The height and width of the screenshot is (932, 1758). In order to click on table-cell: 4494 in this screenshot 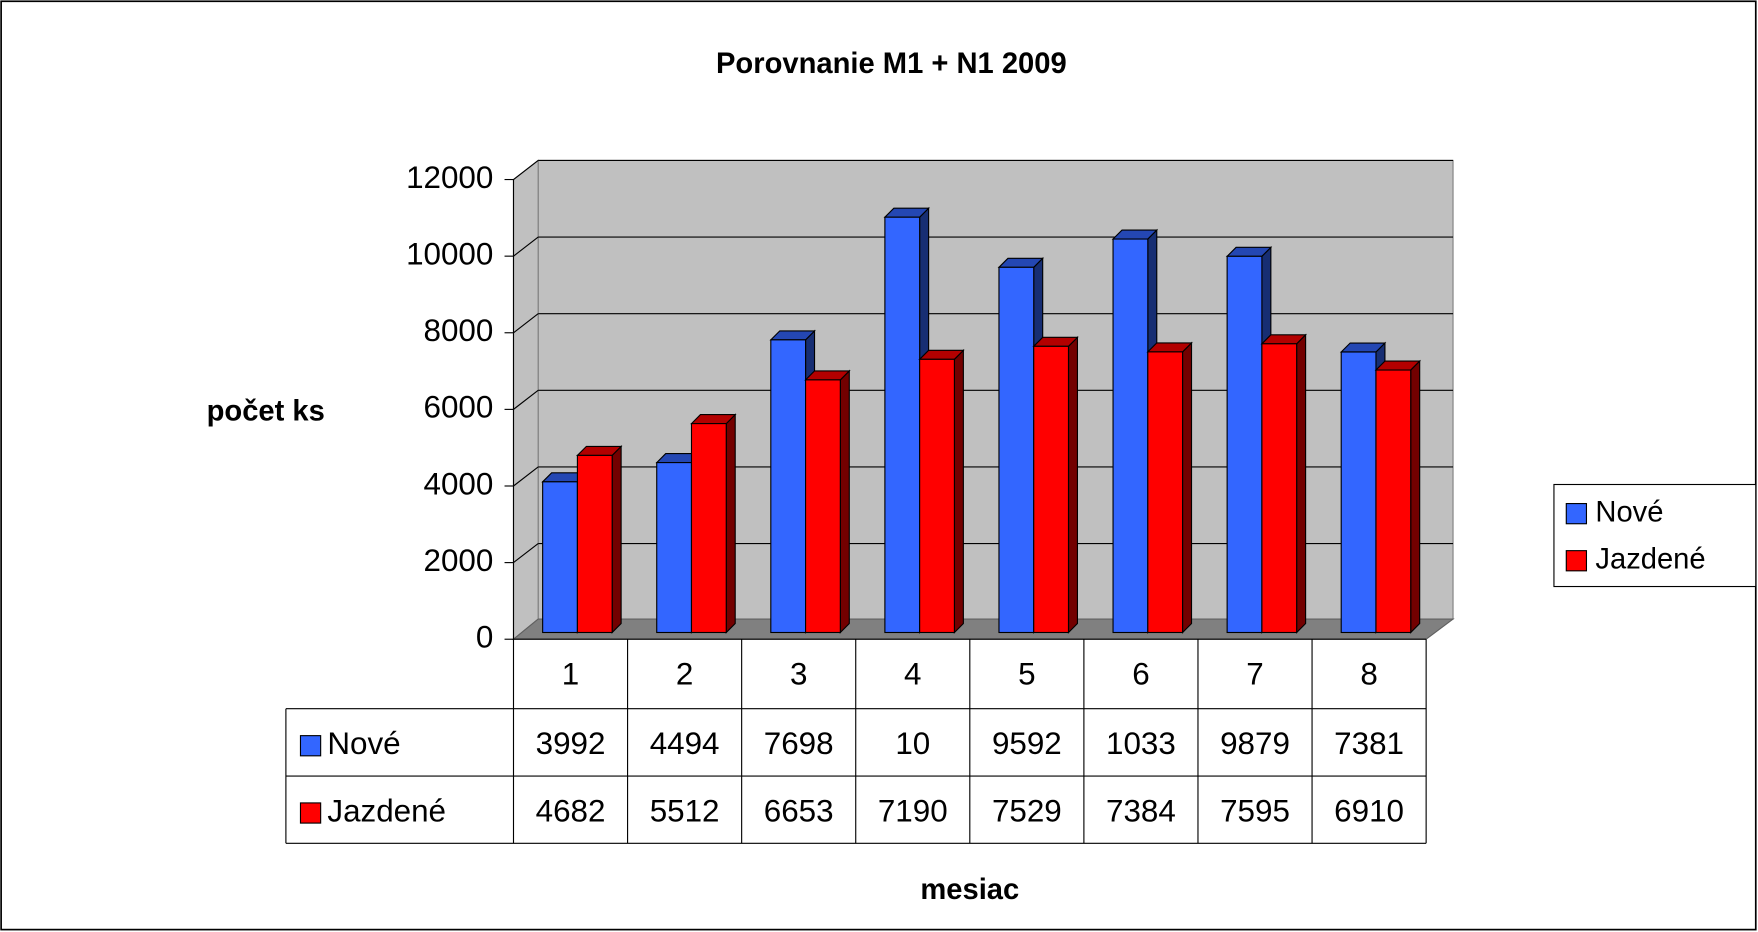, I will do `click(685, 743)`.